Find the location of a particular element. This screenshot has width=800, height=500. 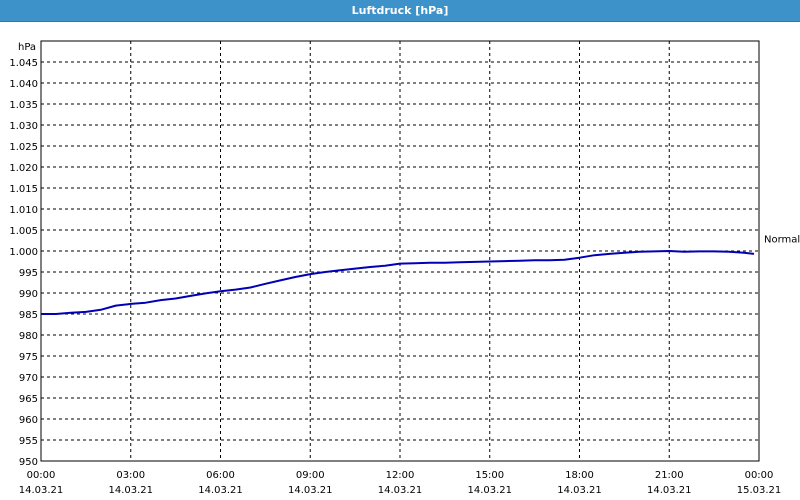

chart-title: Luftdruck [hPa] is located at coordinates (400, 10).